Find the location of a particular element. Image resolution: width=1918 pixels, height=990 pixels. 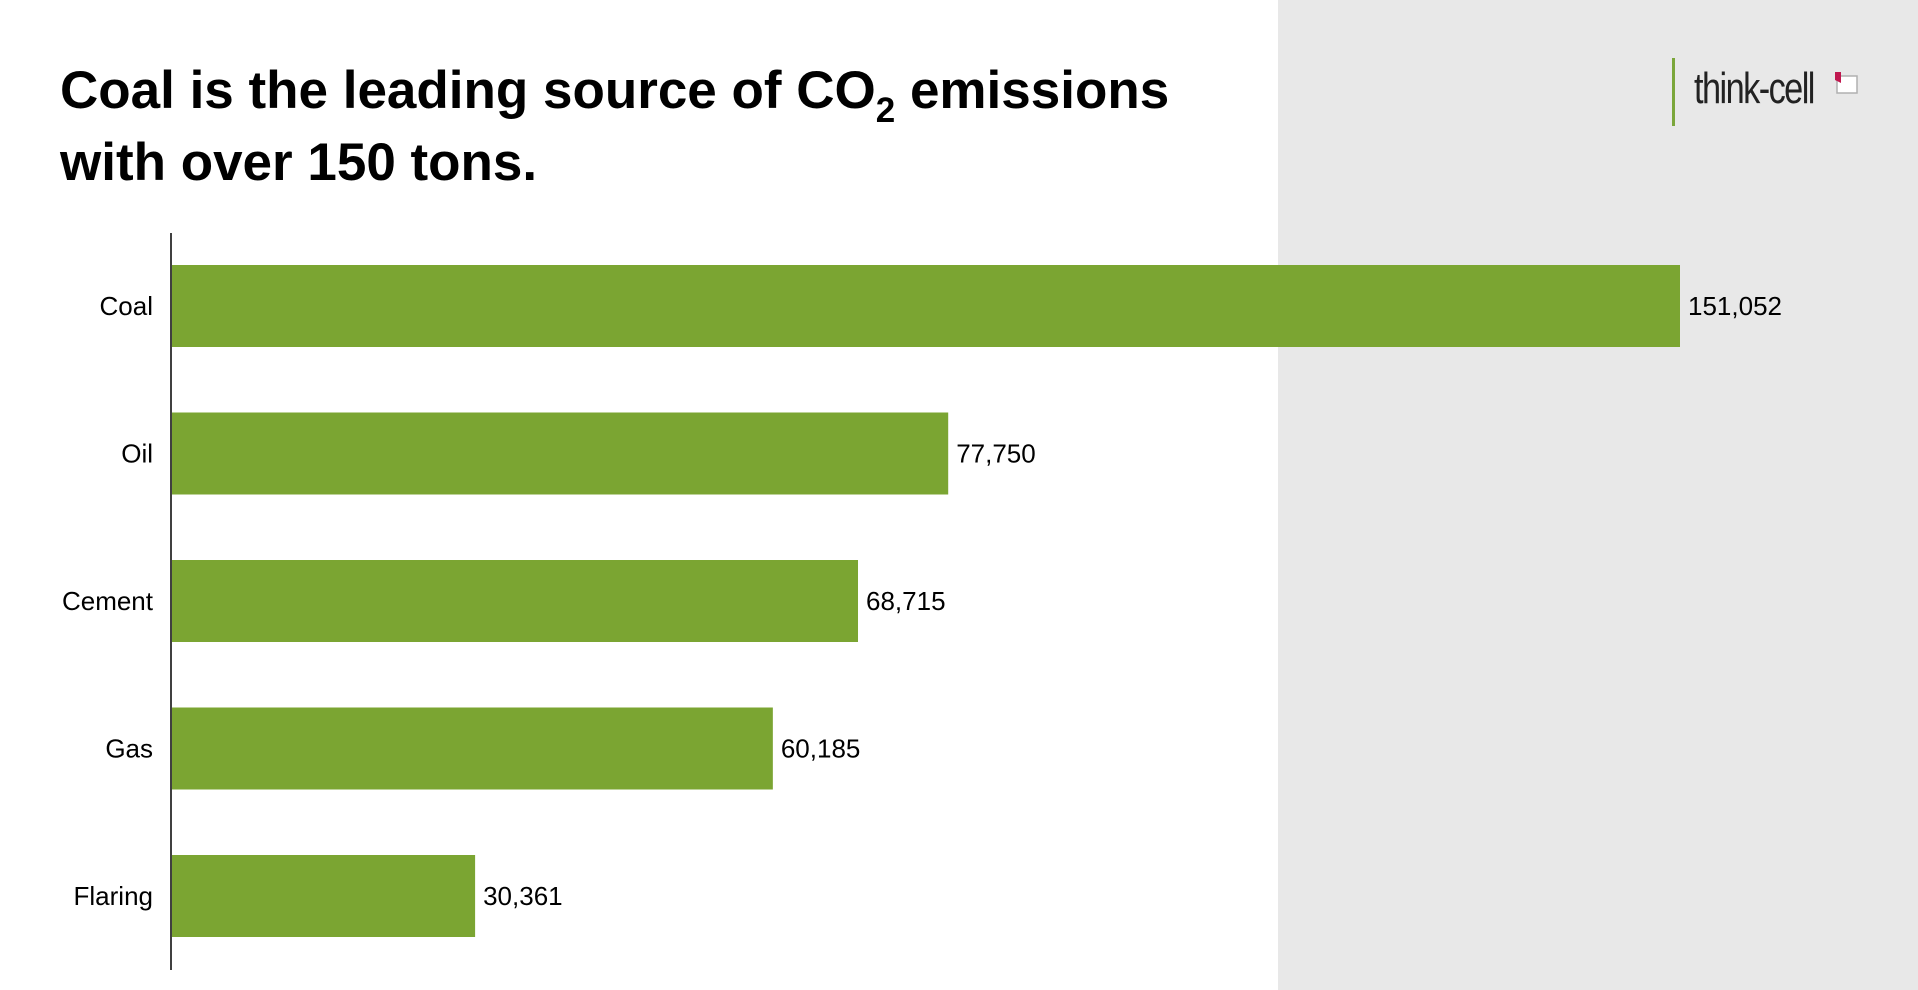

logo-text: think-cell is located at coordinates (1754, 88).